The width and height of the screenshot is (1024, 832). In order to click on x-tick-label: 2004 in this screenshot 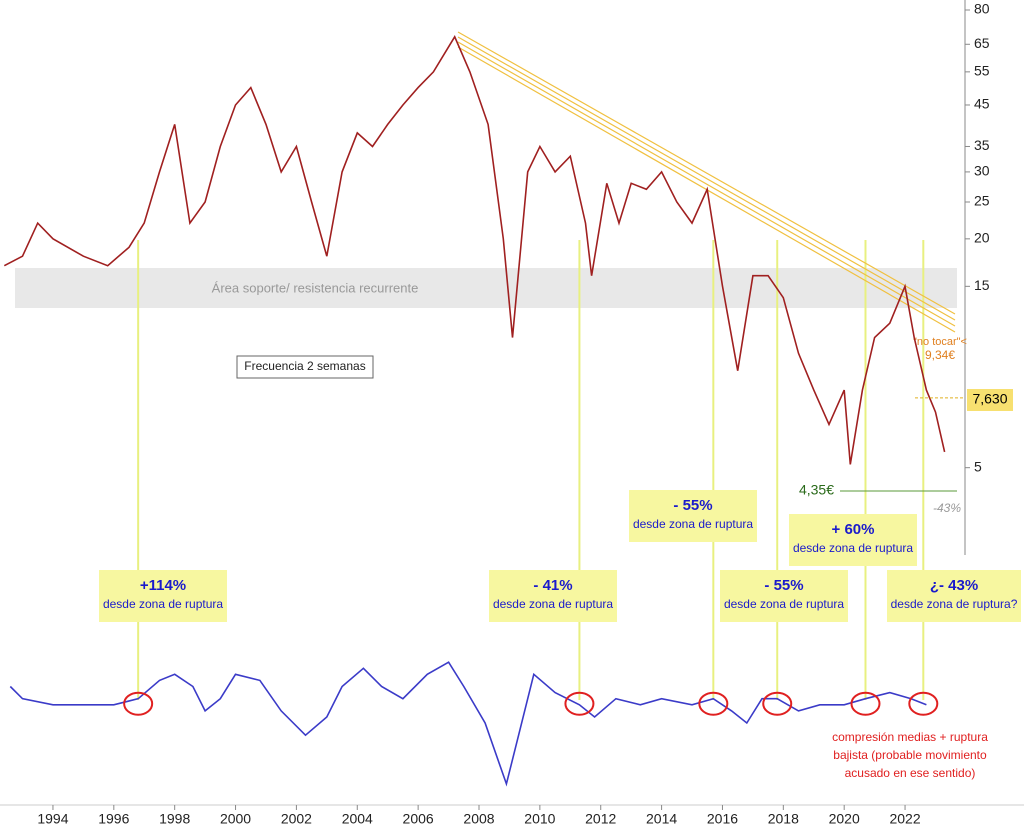, I will do `click(357, 819)`.